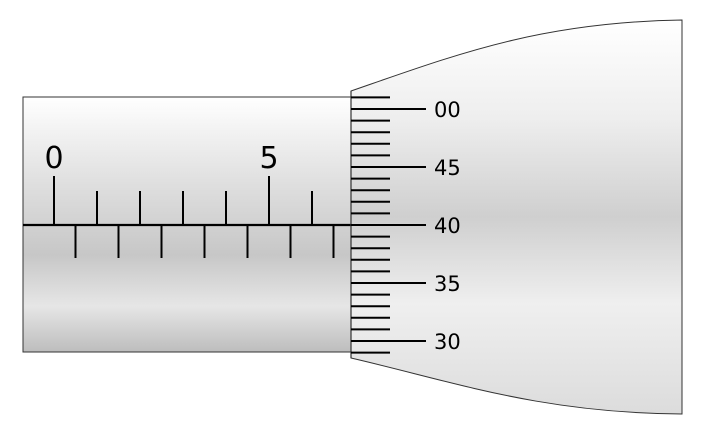 The image size is (710, 438). What do you see at coordinates (447, 110) in the screenshot?
I see `thimble-label-00: 00` at bounding box center [447, 110].